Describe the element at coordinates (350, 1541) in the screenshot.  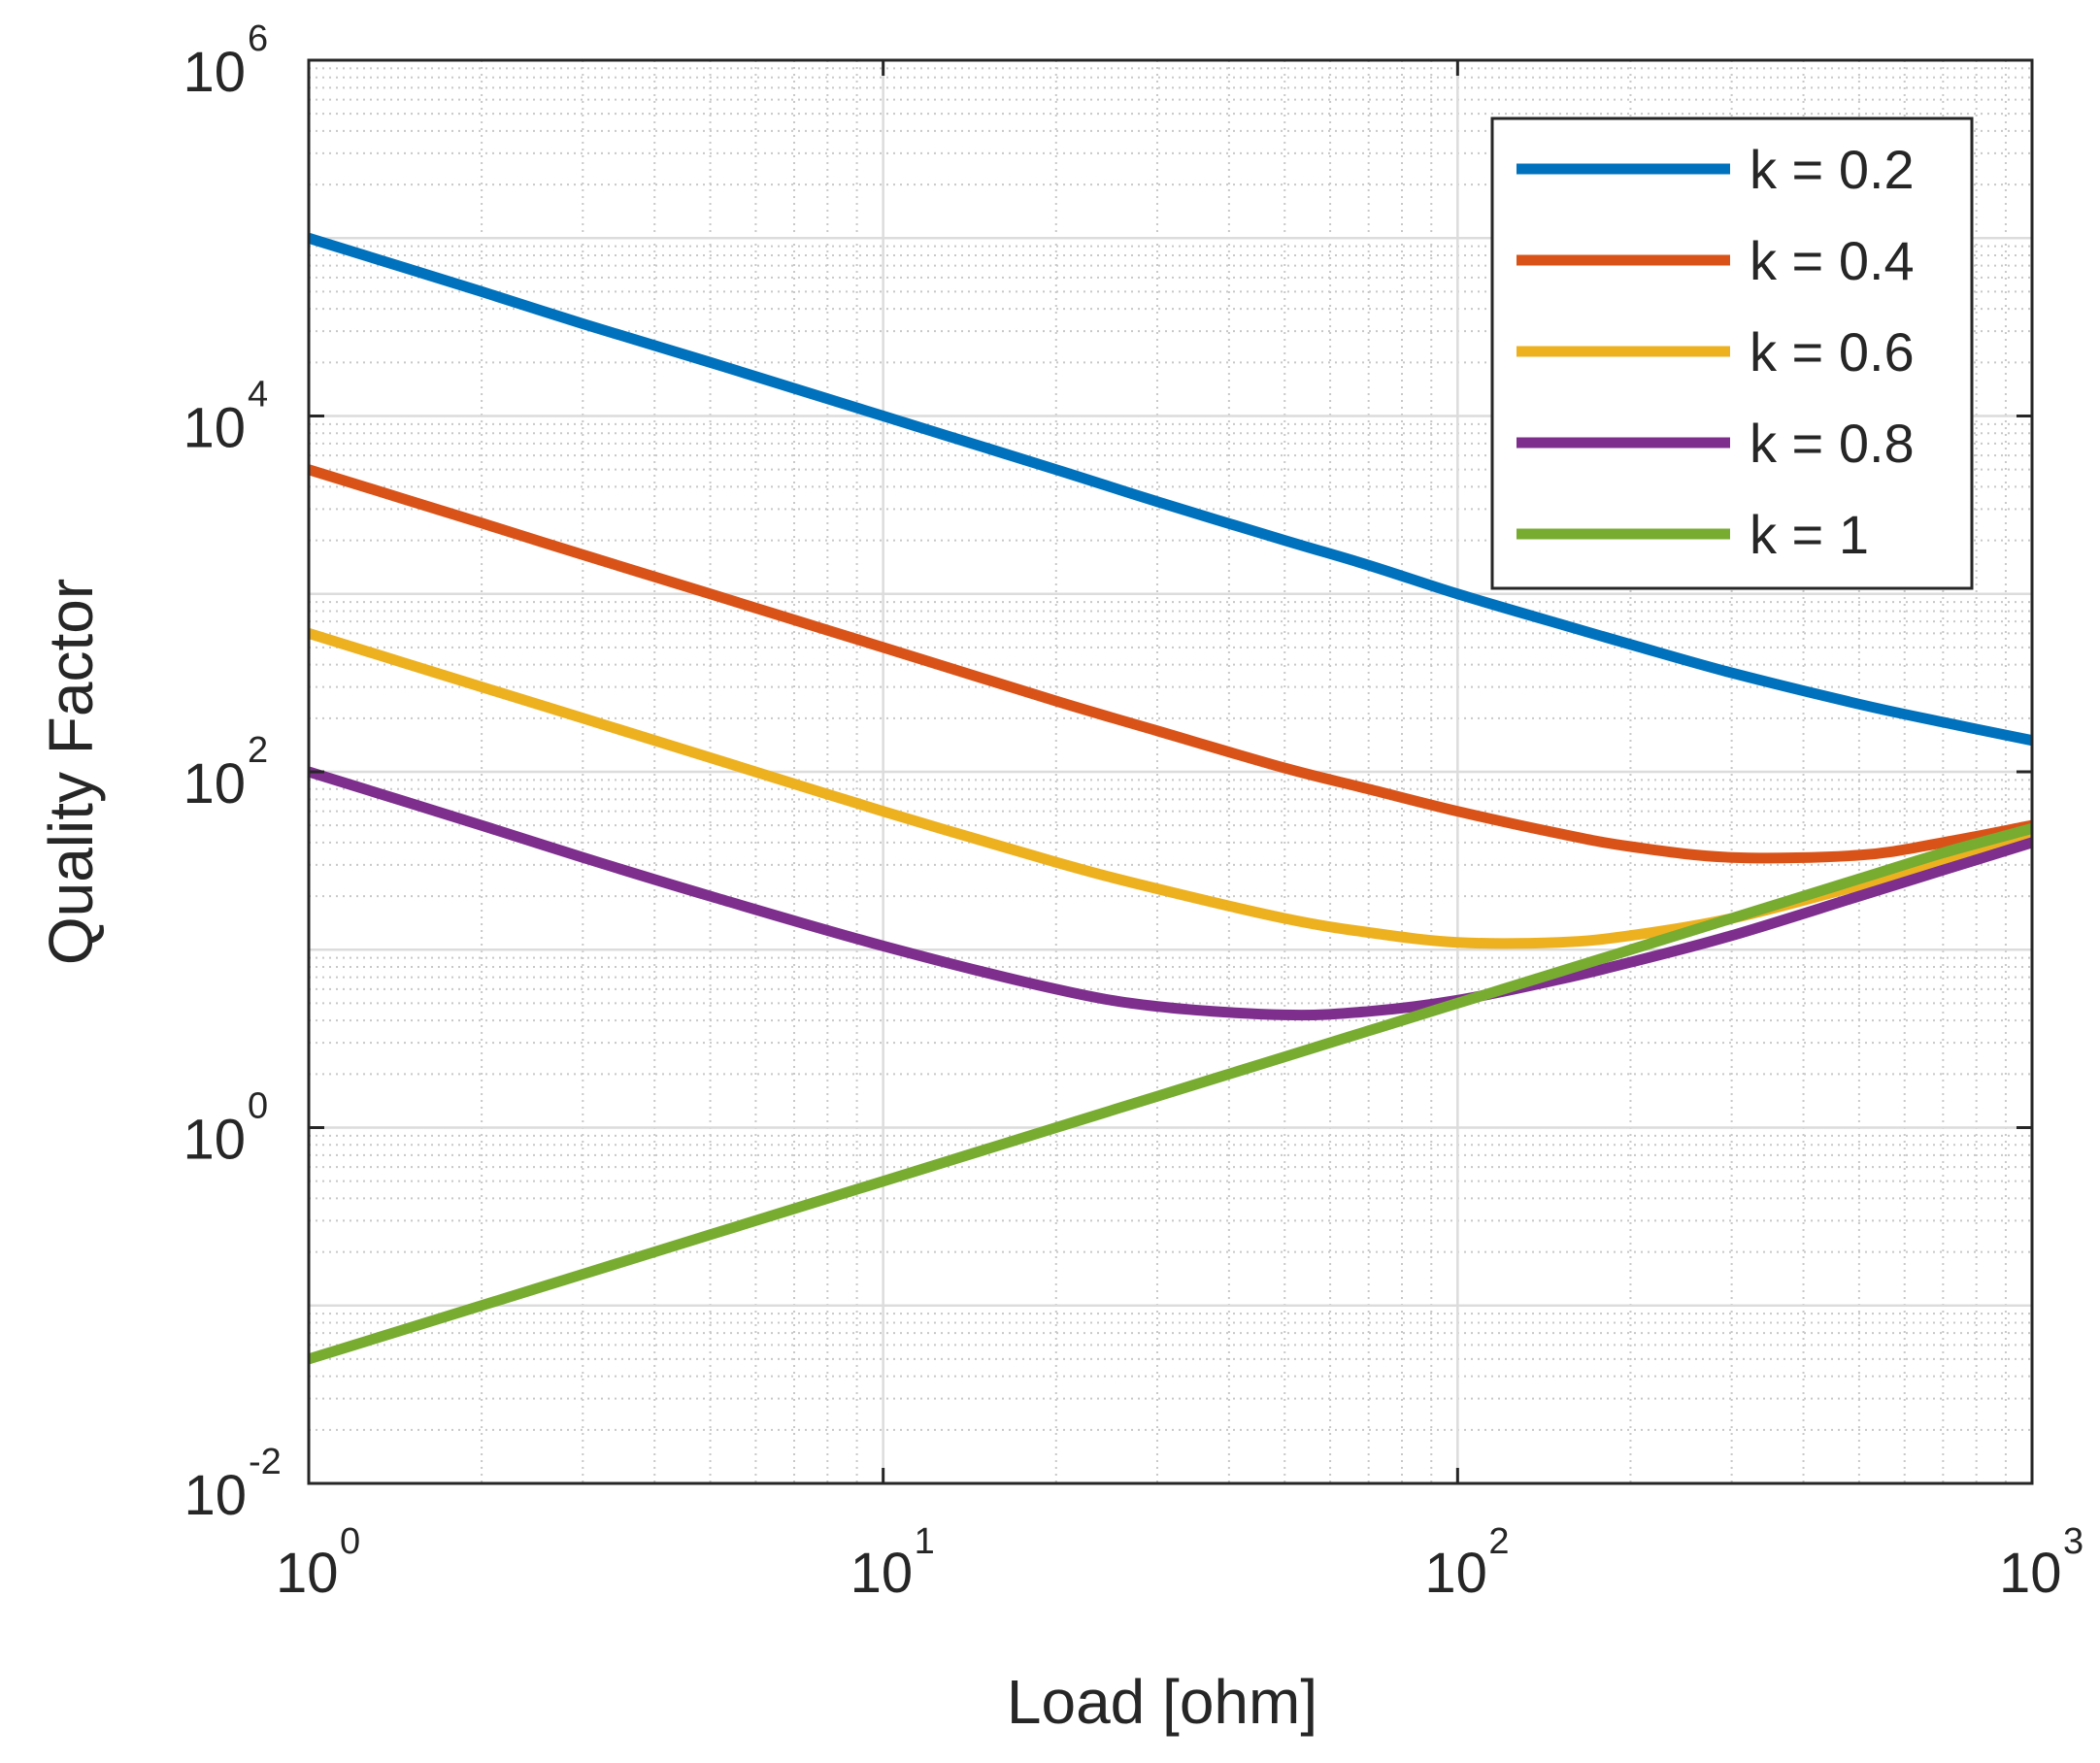
I see `x-tick-exponent: 0` at that location.